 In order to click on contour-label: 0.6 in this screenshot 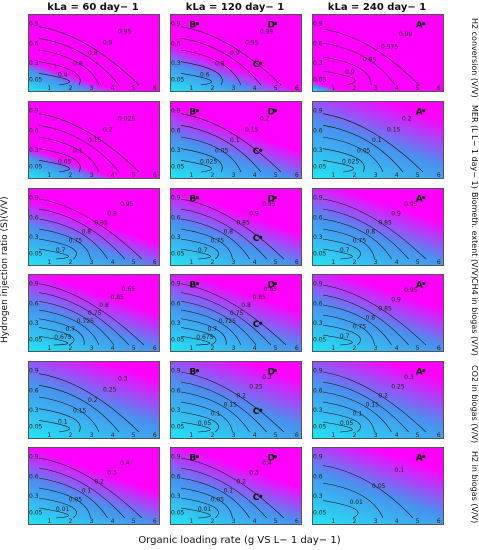, I will do `click(78, 64)`.